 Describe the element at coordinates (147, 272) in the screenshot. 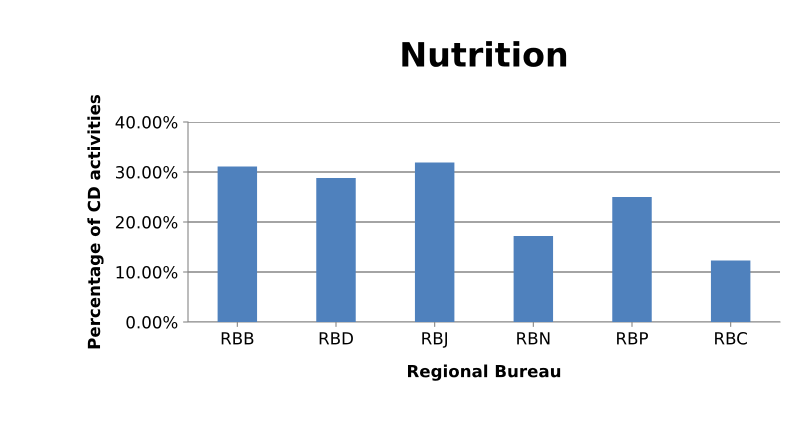

I see `y-tick-label: 10.00%` at that location.